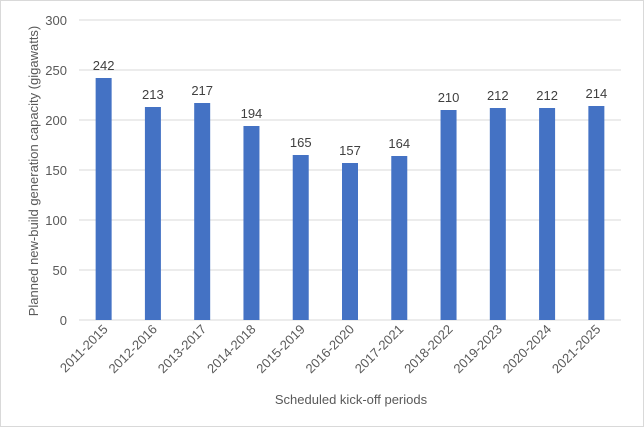  I want to click on y-tick-label: 150, so click(56, 170).